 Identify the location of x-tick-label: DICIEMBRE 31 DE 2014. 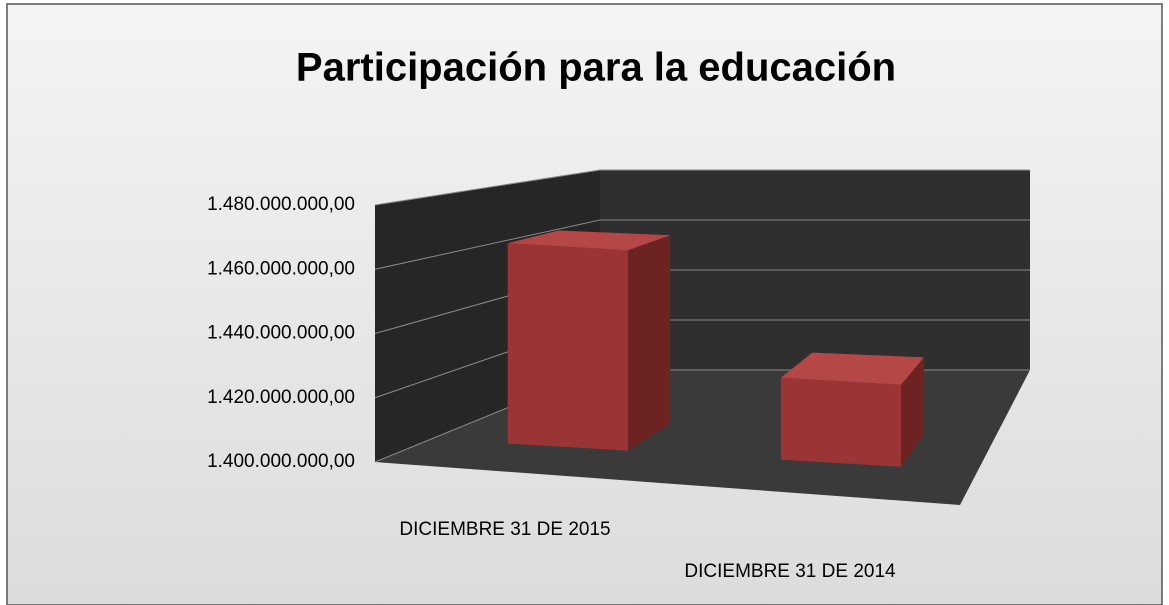
(790, 571).